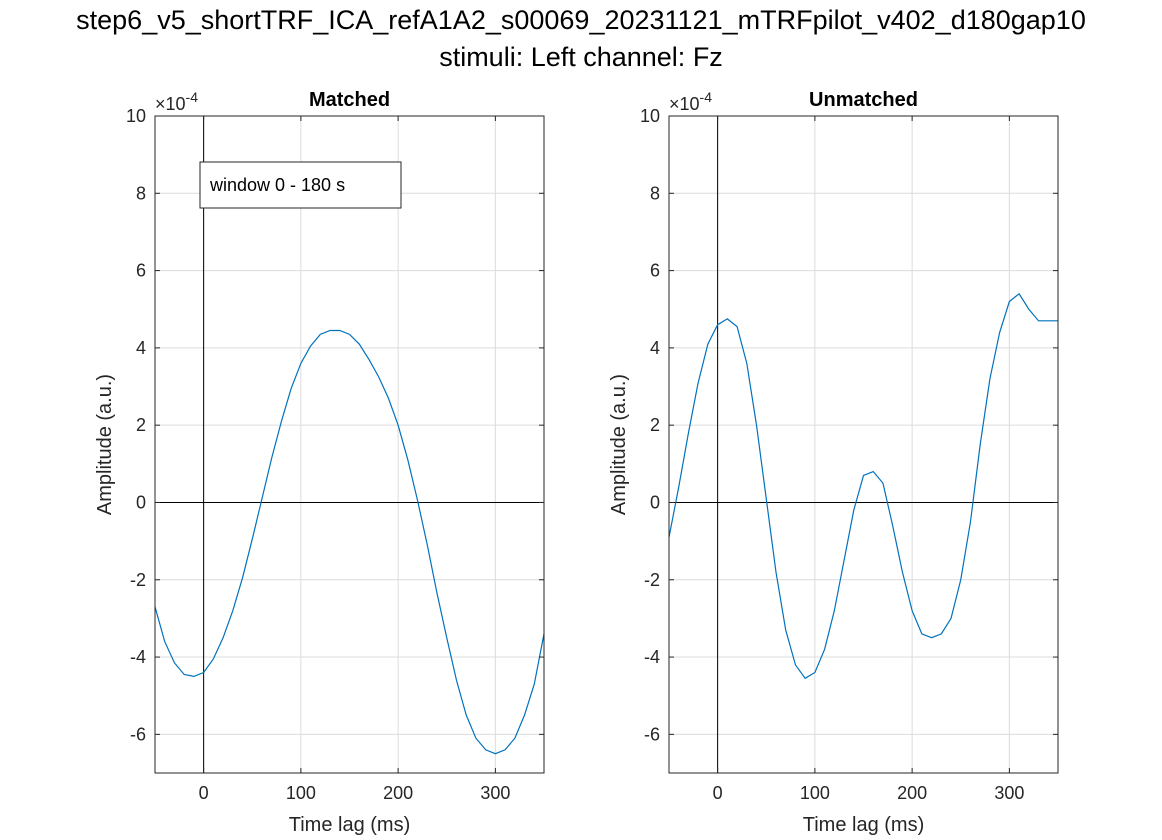  Describe the element at coordinates (863, 100) in the screenshot. I see `axes-title: Unmatched` at that location.